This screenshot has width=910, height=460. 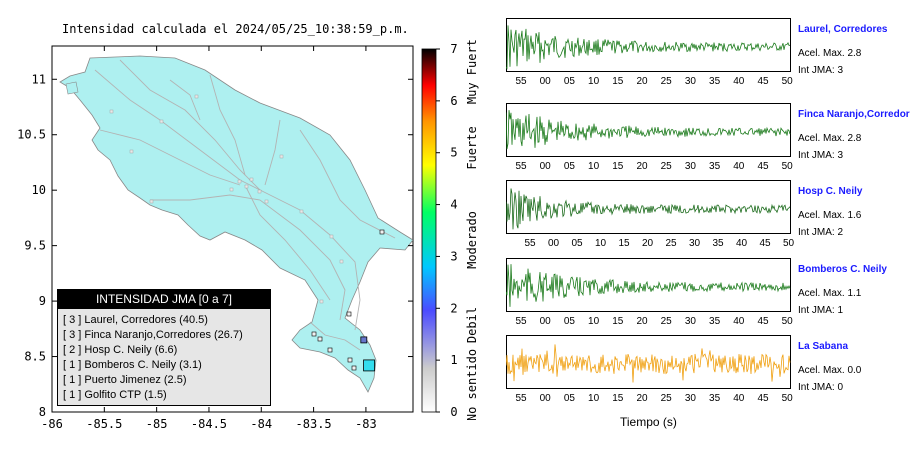 I want to click on x-tick-label: -84, so click(x=261, y=424).